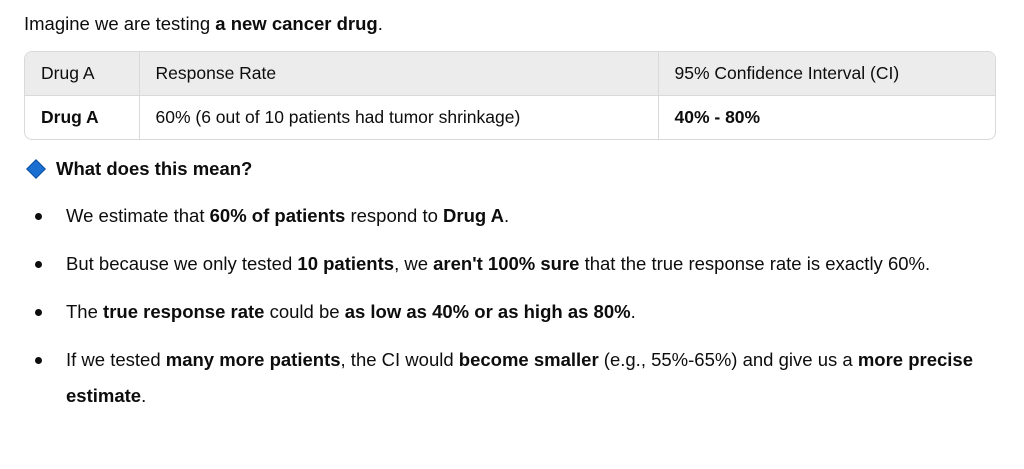  Describe the element at coordinates (728, 359) in the screenshot. I see `text-run: (e.g., 55%-65%) and give us a` at that location.